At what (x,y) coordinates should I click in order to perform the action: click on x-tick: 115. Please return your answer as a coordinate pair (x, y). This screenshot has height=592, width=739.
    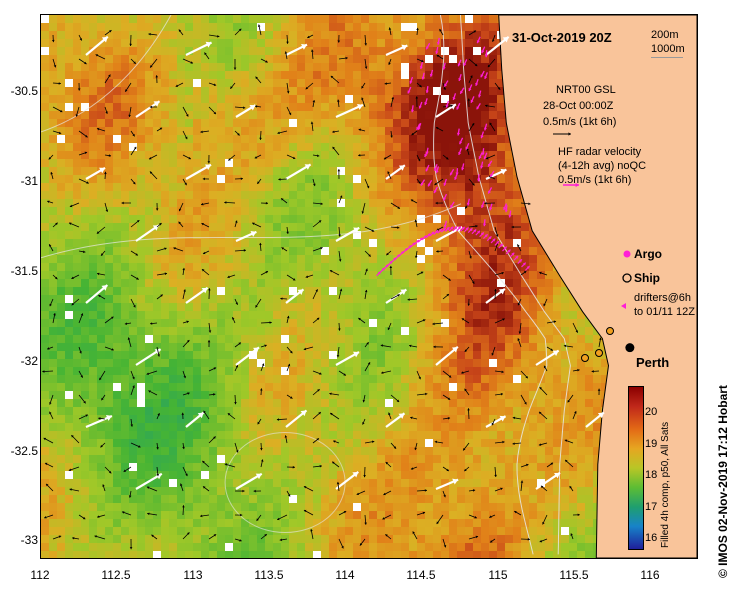
    Looking at the image, I should click on (498, 575).